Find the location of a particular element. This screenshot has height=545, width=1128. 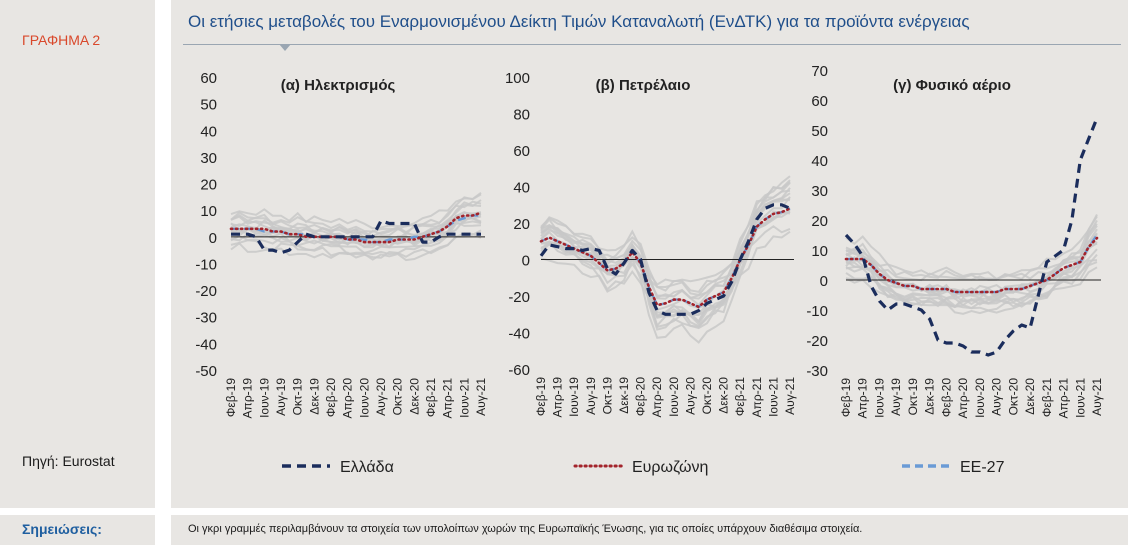

y-tick-label: 80 is located at coordinates (521, 115).